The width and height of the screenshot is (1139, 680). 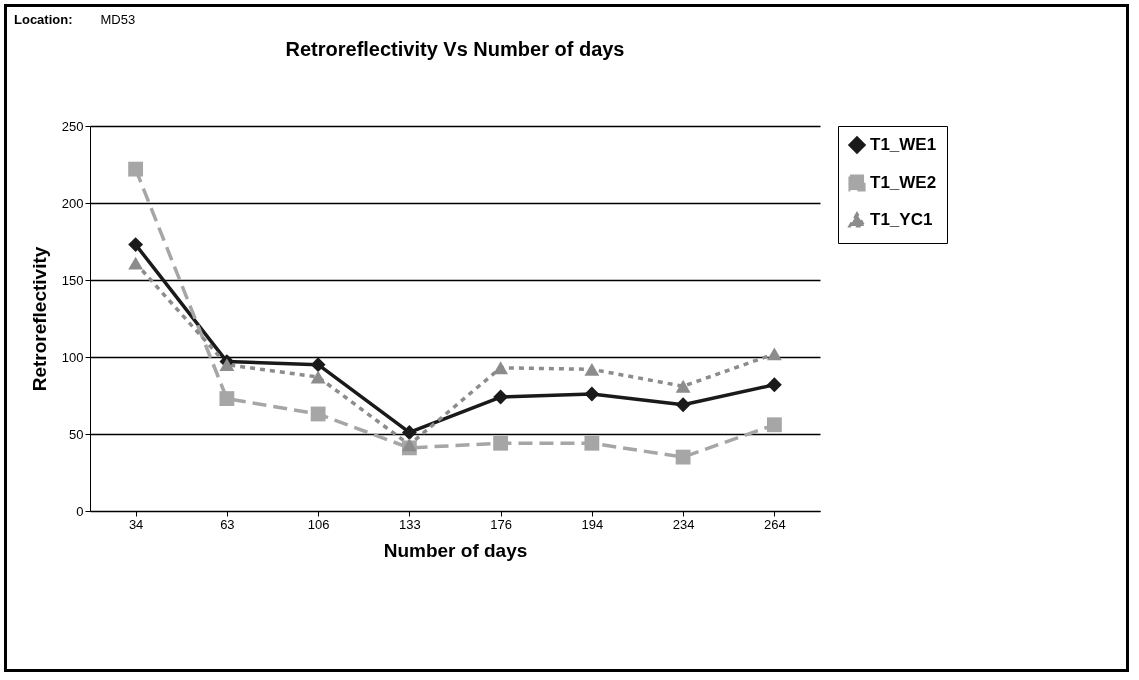 What do you see at coordinates (501, 524) in the screenshot?
I see `x-tick-label: 176` at bounding box center [501, 524].